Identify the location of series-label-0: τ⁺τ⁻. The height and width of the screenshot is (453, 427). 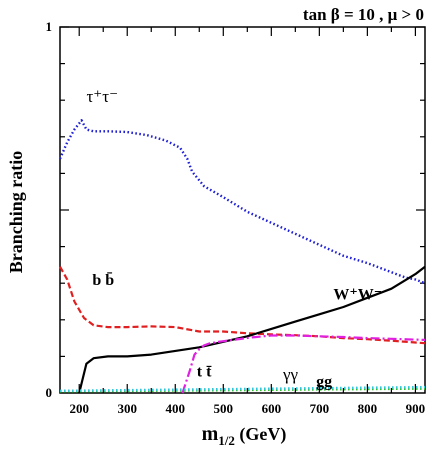
(102, 96).